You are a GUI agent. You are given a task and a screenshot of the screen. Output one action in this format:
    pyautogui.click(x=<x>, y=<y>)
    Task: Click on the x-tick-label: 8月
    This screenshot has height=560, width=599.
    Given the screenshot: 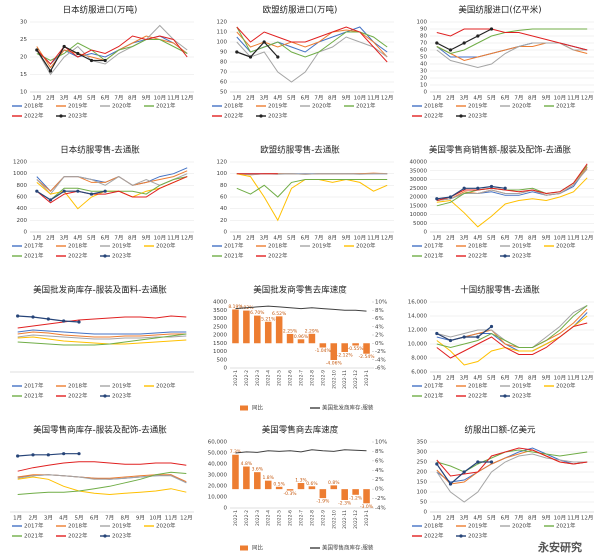 What is the action you would take?
    pyautogui.click(x=532, y=98)
    